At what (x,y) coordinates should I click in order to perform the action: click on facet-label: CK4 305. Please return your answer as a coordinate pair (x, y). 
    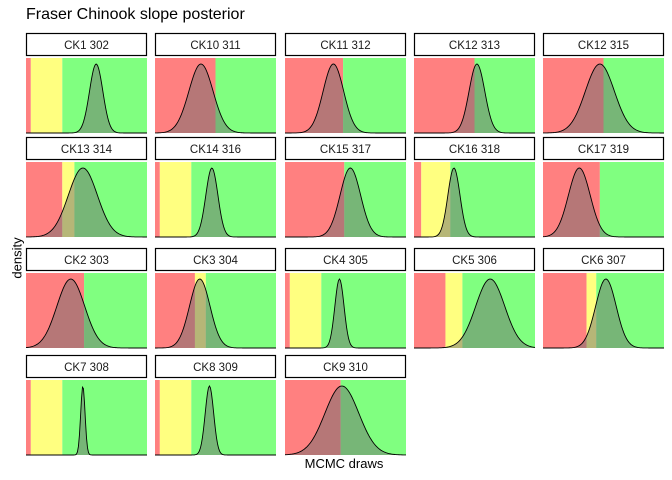
    Looking at the image, I should click on (345, 261).